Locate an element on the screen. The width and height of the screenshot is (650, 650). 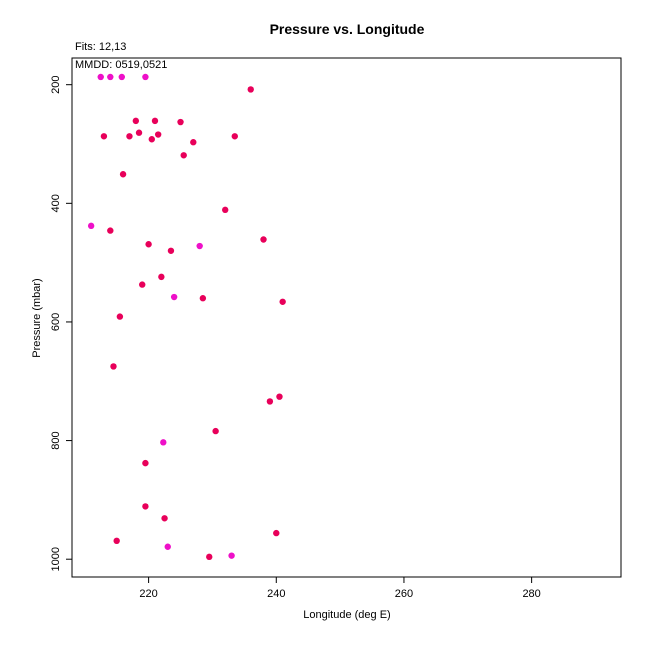
x-tick-label: 280 is located at coordinates (531, 594).